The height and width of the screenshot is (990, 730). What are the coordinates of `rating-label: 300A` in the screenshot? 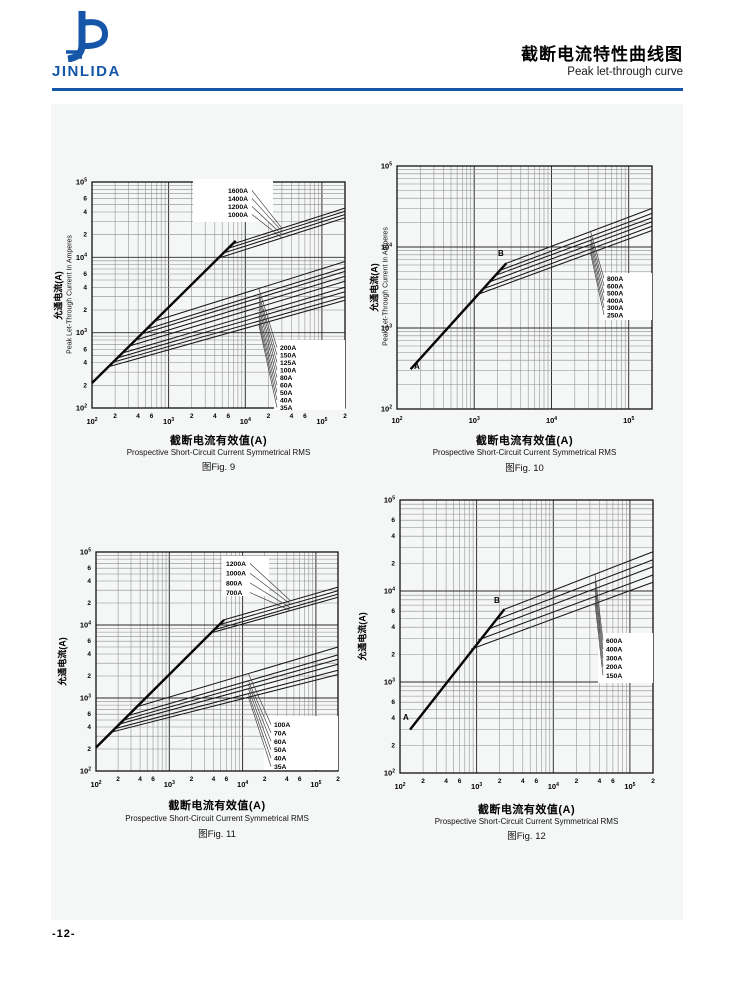 It's located at (614, 658).